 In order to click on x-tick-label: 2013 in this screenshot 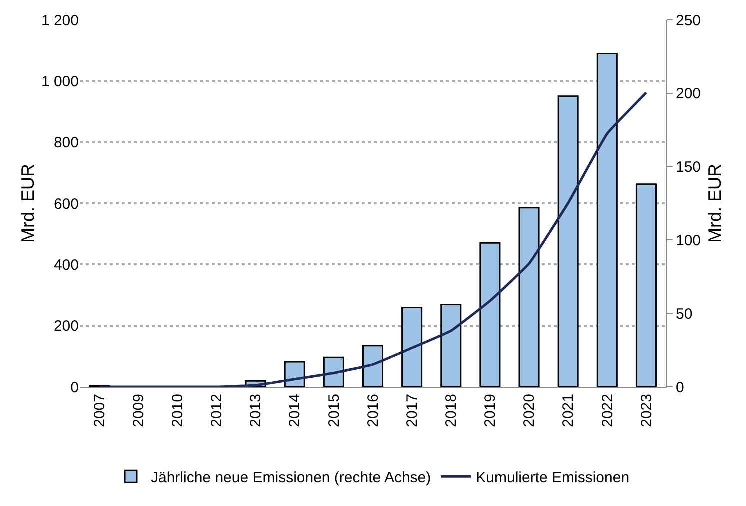, I will do `click(256, 411)`.